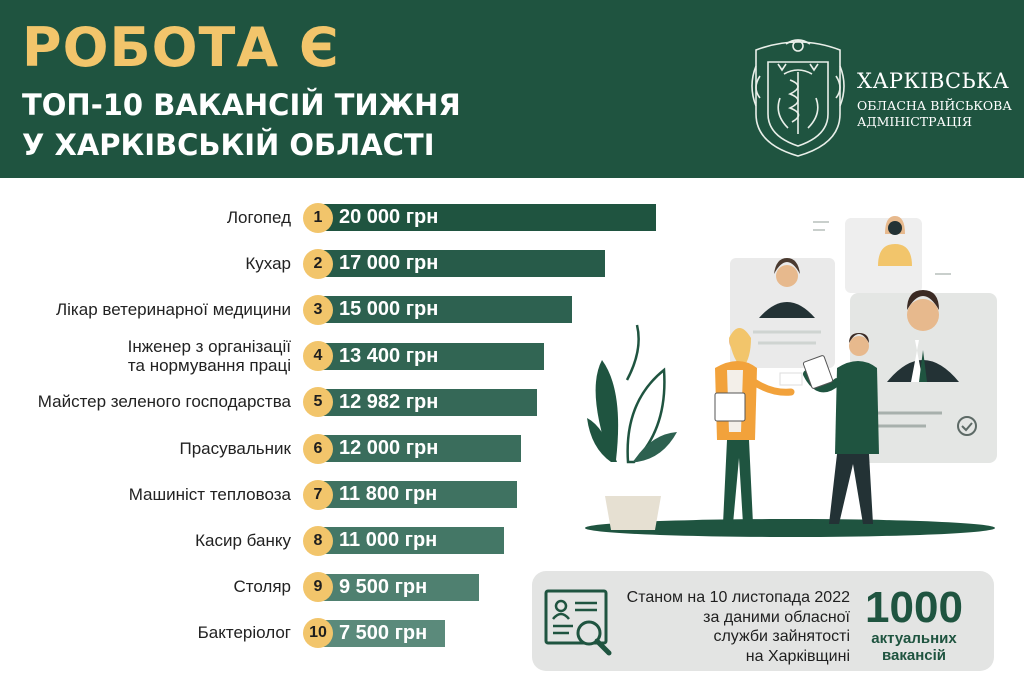  Describe the element at coordinates (383, 586) in the screenshot. I see `value-label-9: 9 500 грн` at that location.